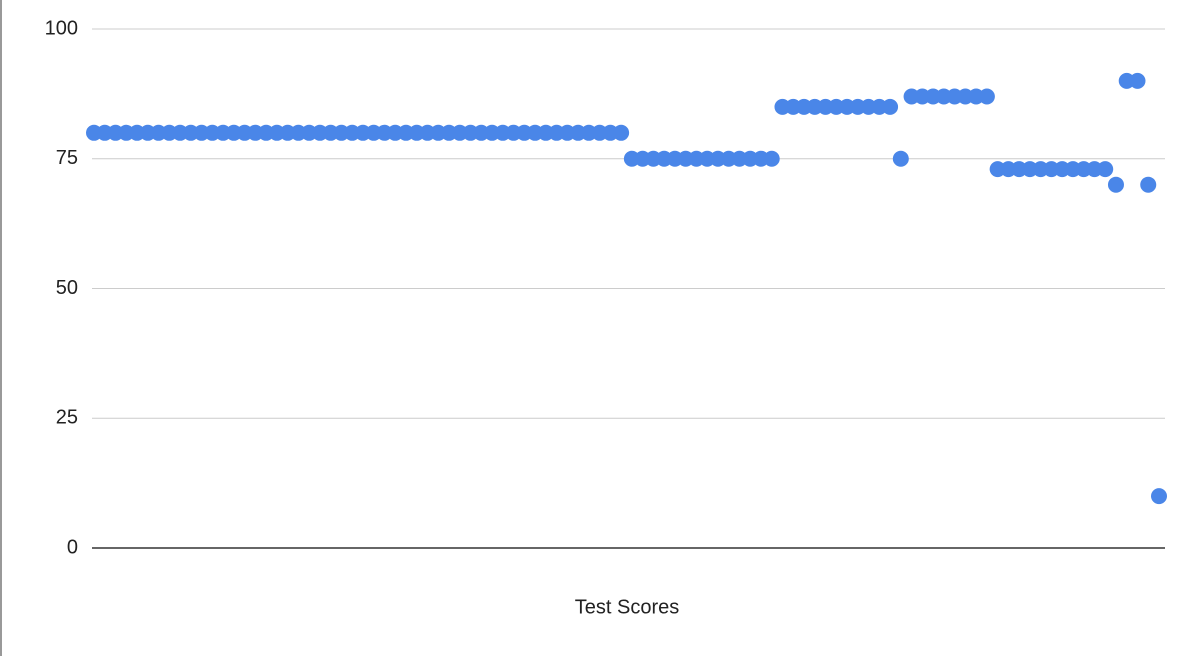  I want to click on x-axis-title: Test Scores, so click(627, 607).